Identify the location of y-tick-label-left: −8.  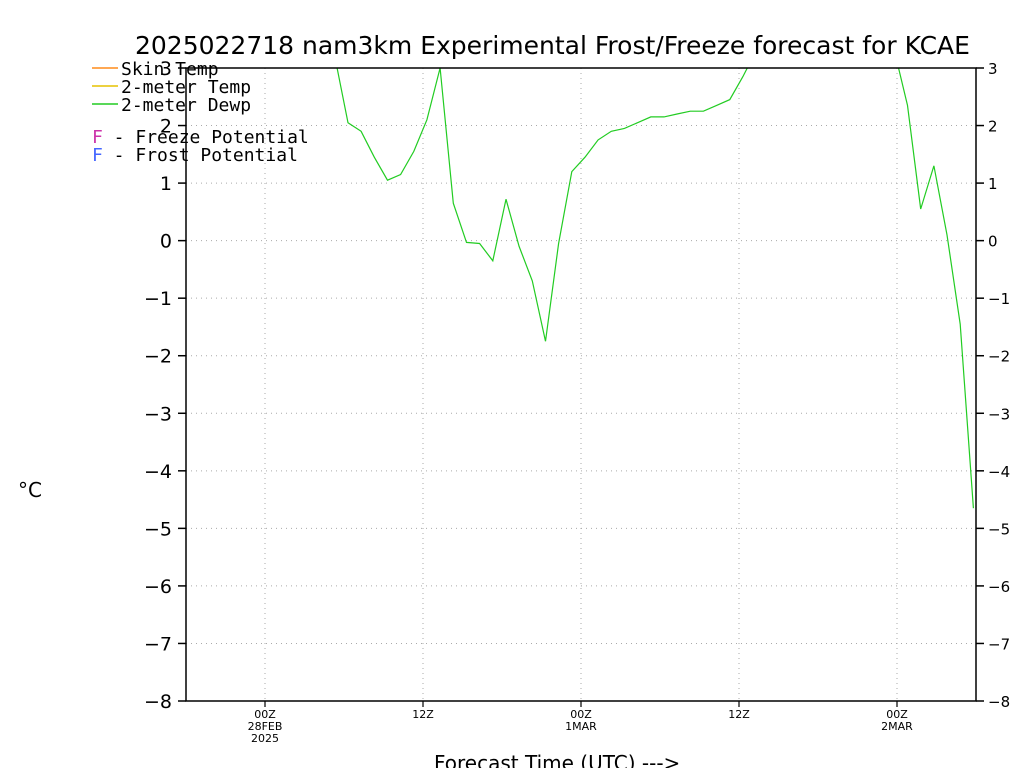
(158, 702).